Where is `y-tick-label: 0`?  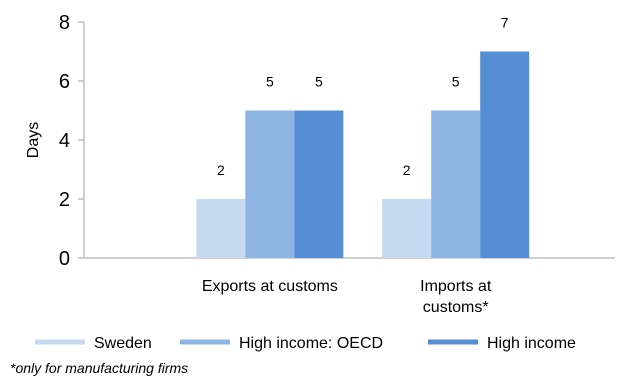
y-tick-label: 0 is located at coordinates (64, 259).